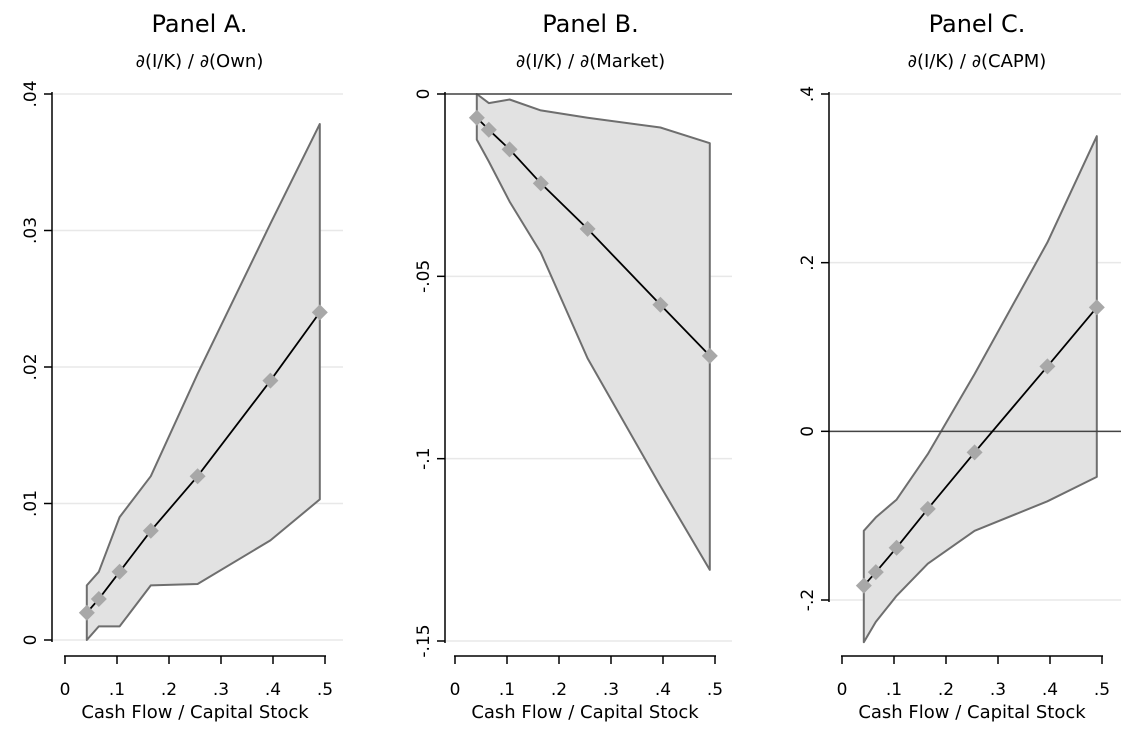  I want to click on y-tick-label: -.1, so click(424, 458).